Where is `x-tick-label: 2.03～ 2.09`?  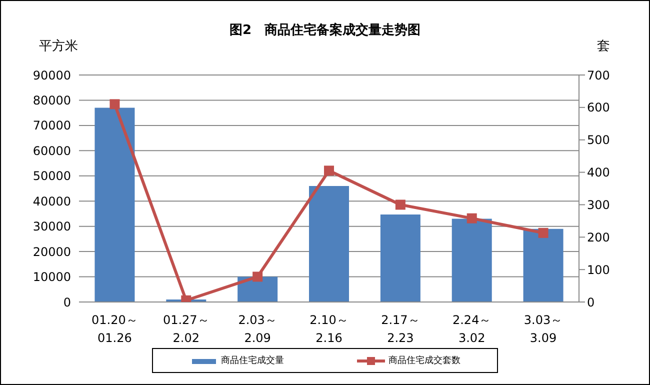
x-tick-label: 2.03～ 2.09 is located at coordinates (257, 329).